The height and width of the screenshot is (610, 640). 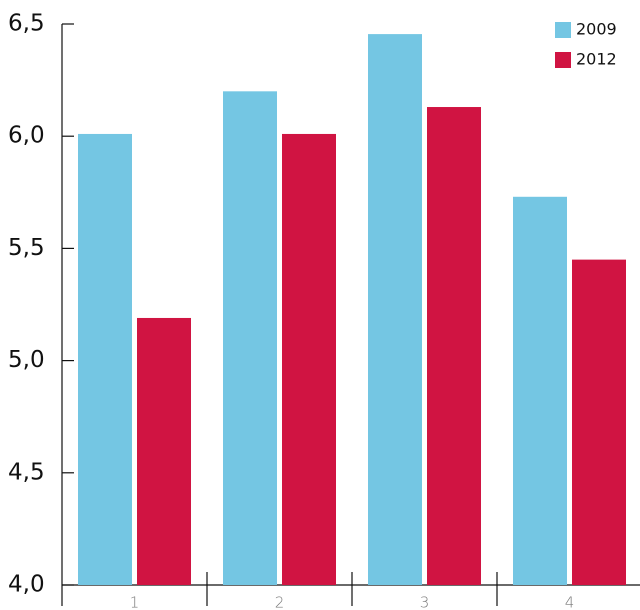 What do you see at coordinates (596, 29) in the screenshot?
I see `legend-label: 2009` at bounding box center [596, 29].